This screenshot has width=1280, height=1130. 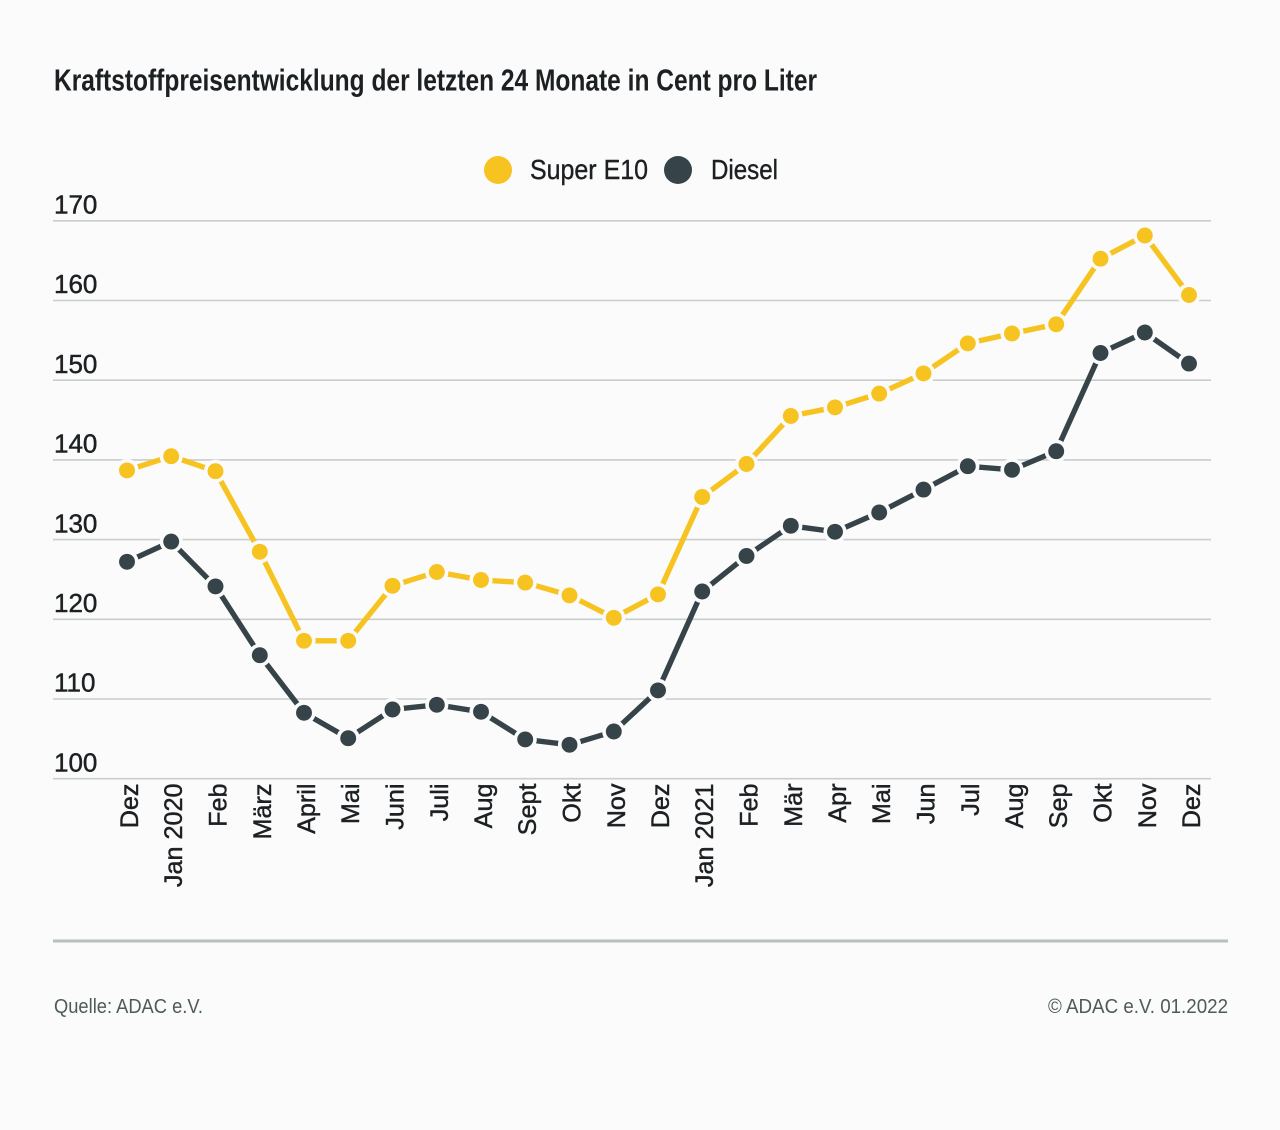 What do you see at coordinates (589, 169) in the screenshot?
I see `svg-text: Super E10` at bounding box center [589, 169].